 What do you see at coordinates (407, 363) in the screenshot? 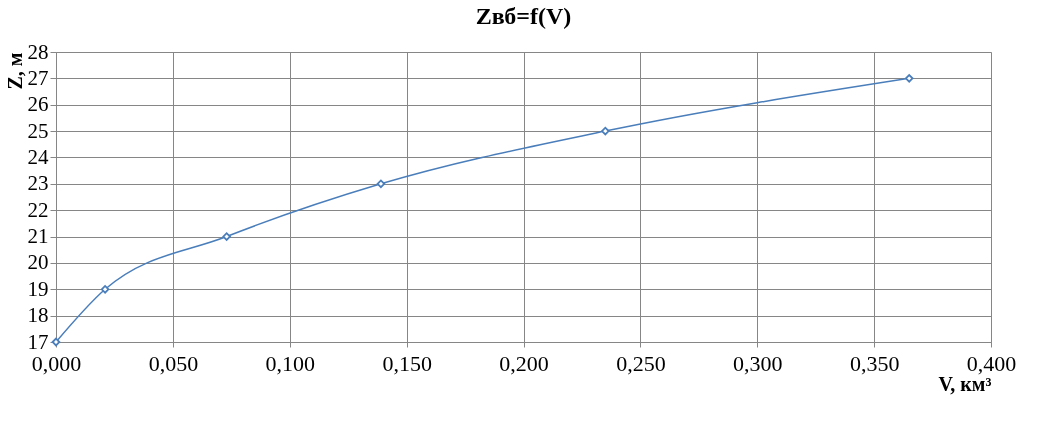
I see `x-tick-label: 0,150` at bounding box center [407, 363].